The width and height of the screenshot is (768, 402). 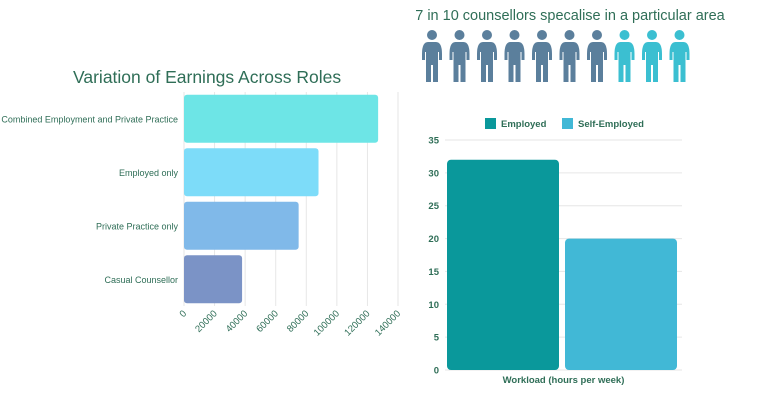 I want to click on category-label: Combined Employment and Private Practice, so click(x=89, y=119).